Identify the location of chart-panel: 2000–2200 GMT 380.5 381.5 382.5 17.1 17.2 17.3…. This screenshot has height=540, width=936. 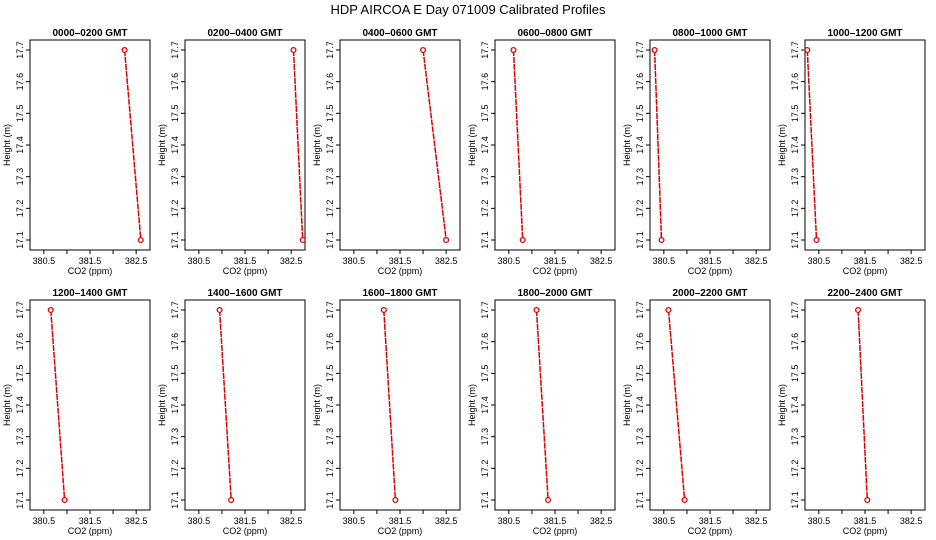
(696, 412).